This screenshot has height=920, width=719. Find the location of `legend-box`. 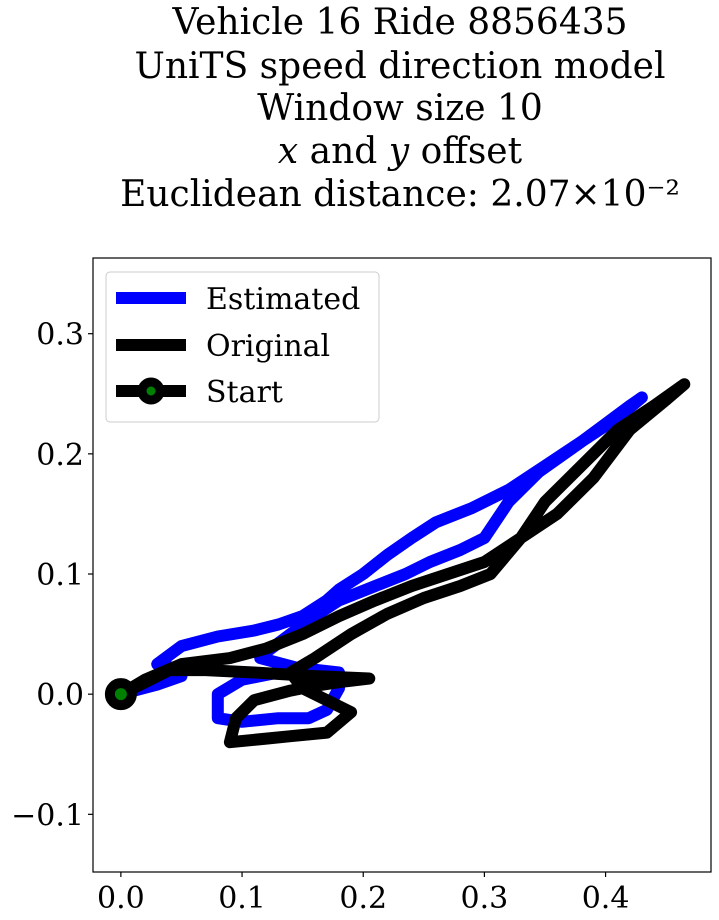

legend-box is located at coordinates (242, 347).